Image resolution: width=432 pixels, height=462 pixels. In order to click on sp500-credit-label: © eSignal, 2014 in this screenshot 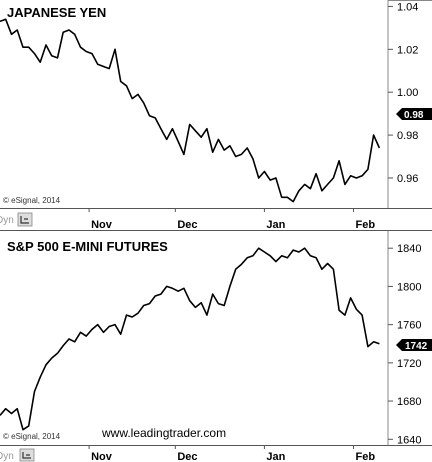, I will do `click(32, 436)`.